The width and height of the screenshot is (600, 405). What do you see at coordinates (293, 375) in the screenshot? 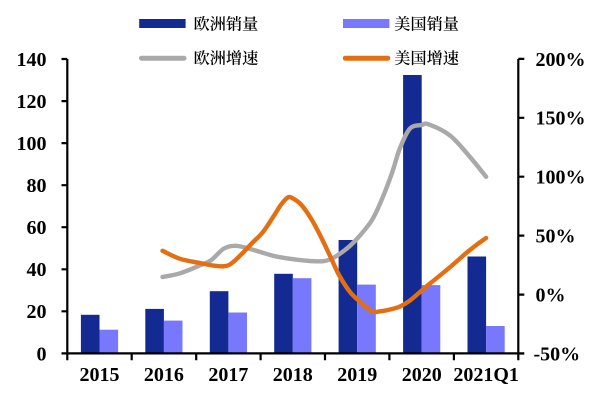
I see `svg-text: 2018` at bounding box center [293, 375].